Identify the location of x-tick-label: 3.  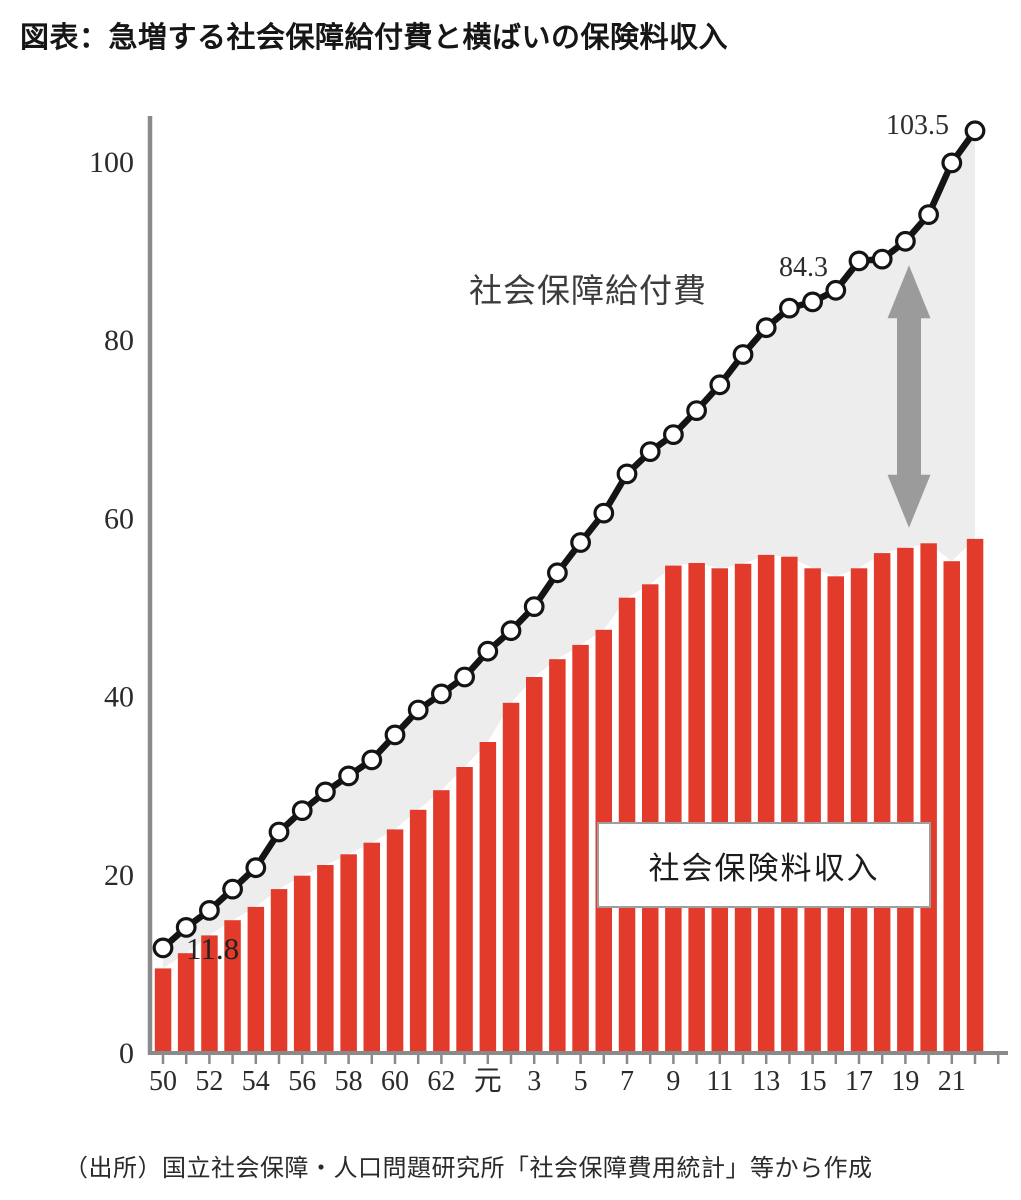
(534, 1081).